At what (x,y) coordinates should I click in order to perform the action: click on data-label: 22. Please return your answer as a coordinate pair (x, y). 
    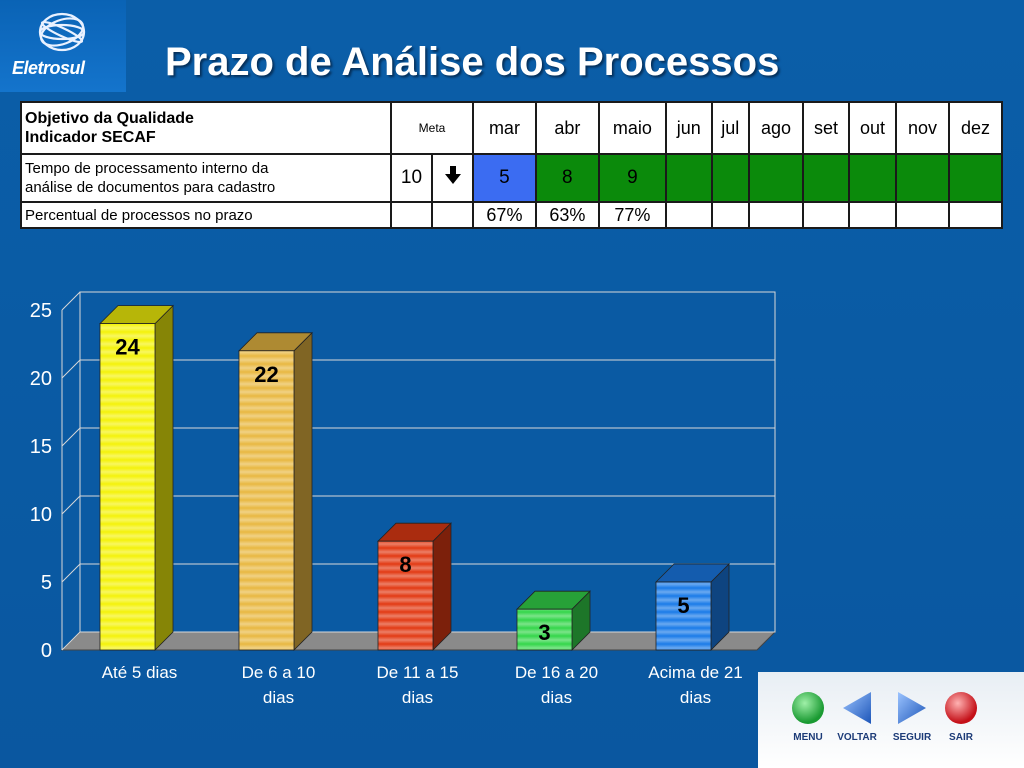
    Looking at the image, I should click on (266, 374).